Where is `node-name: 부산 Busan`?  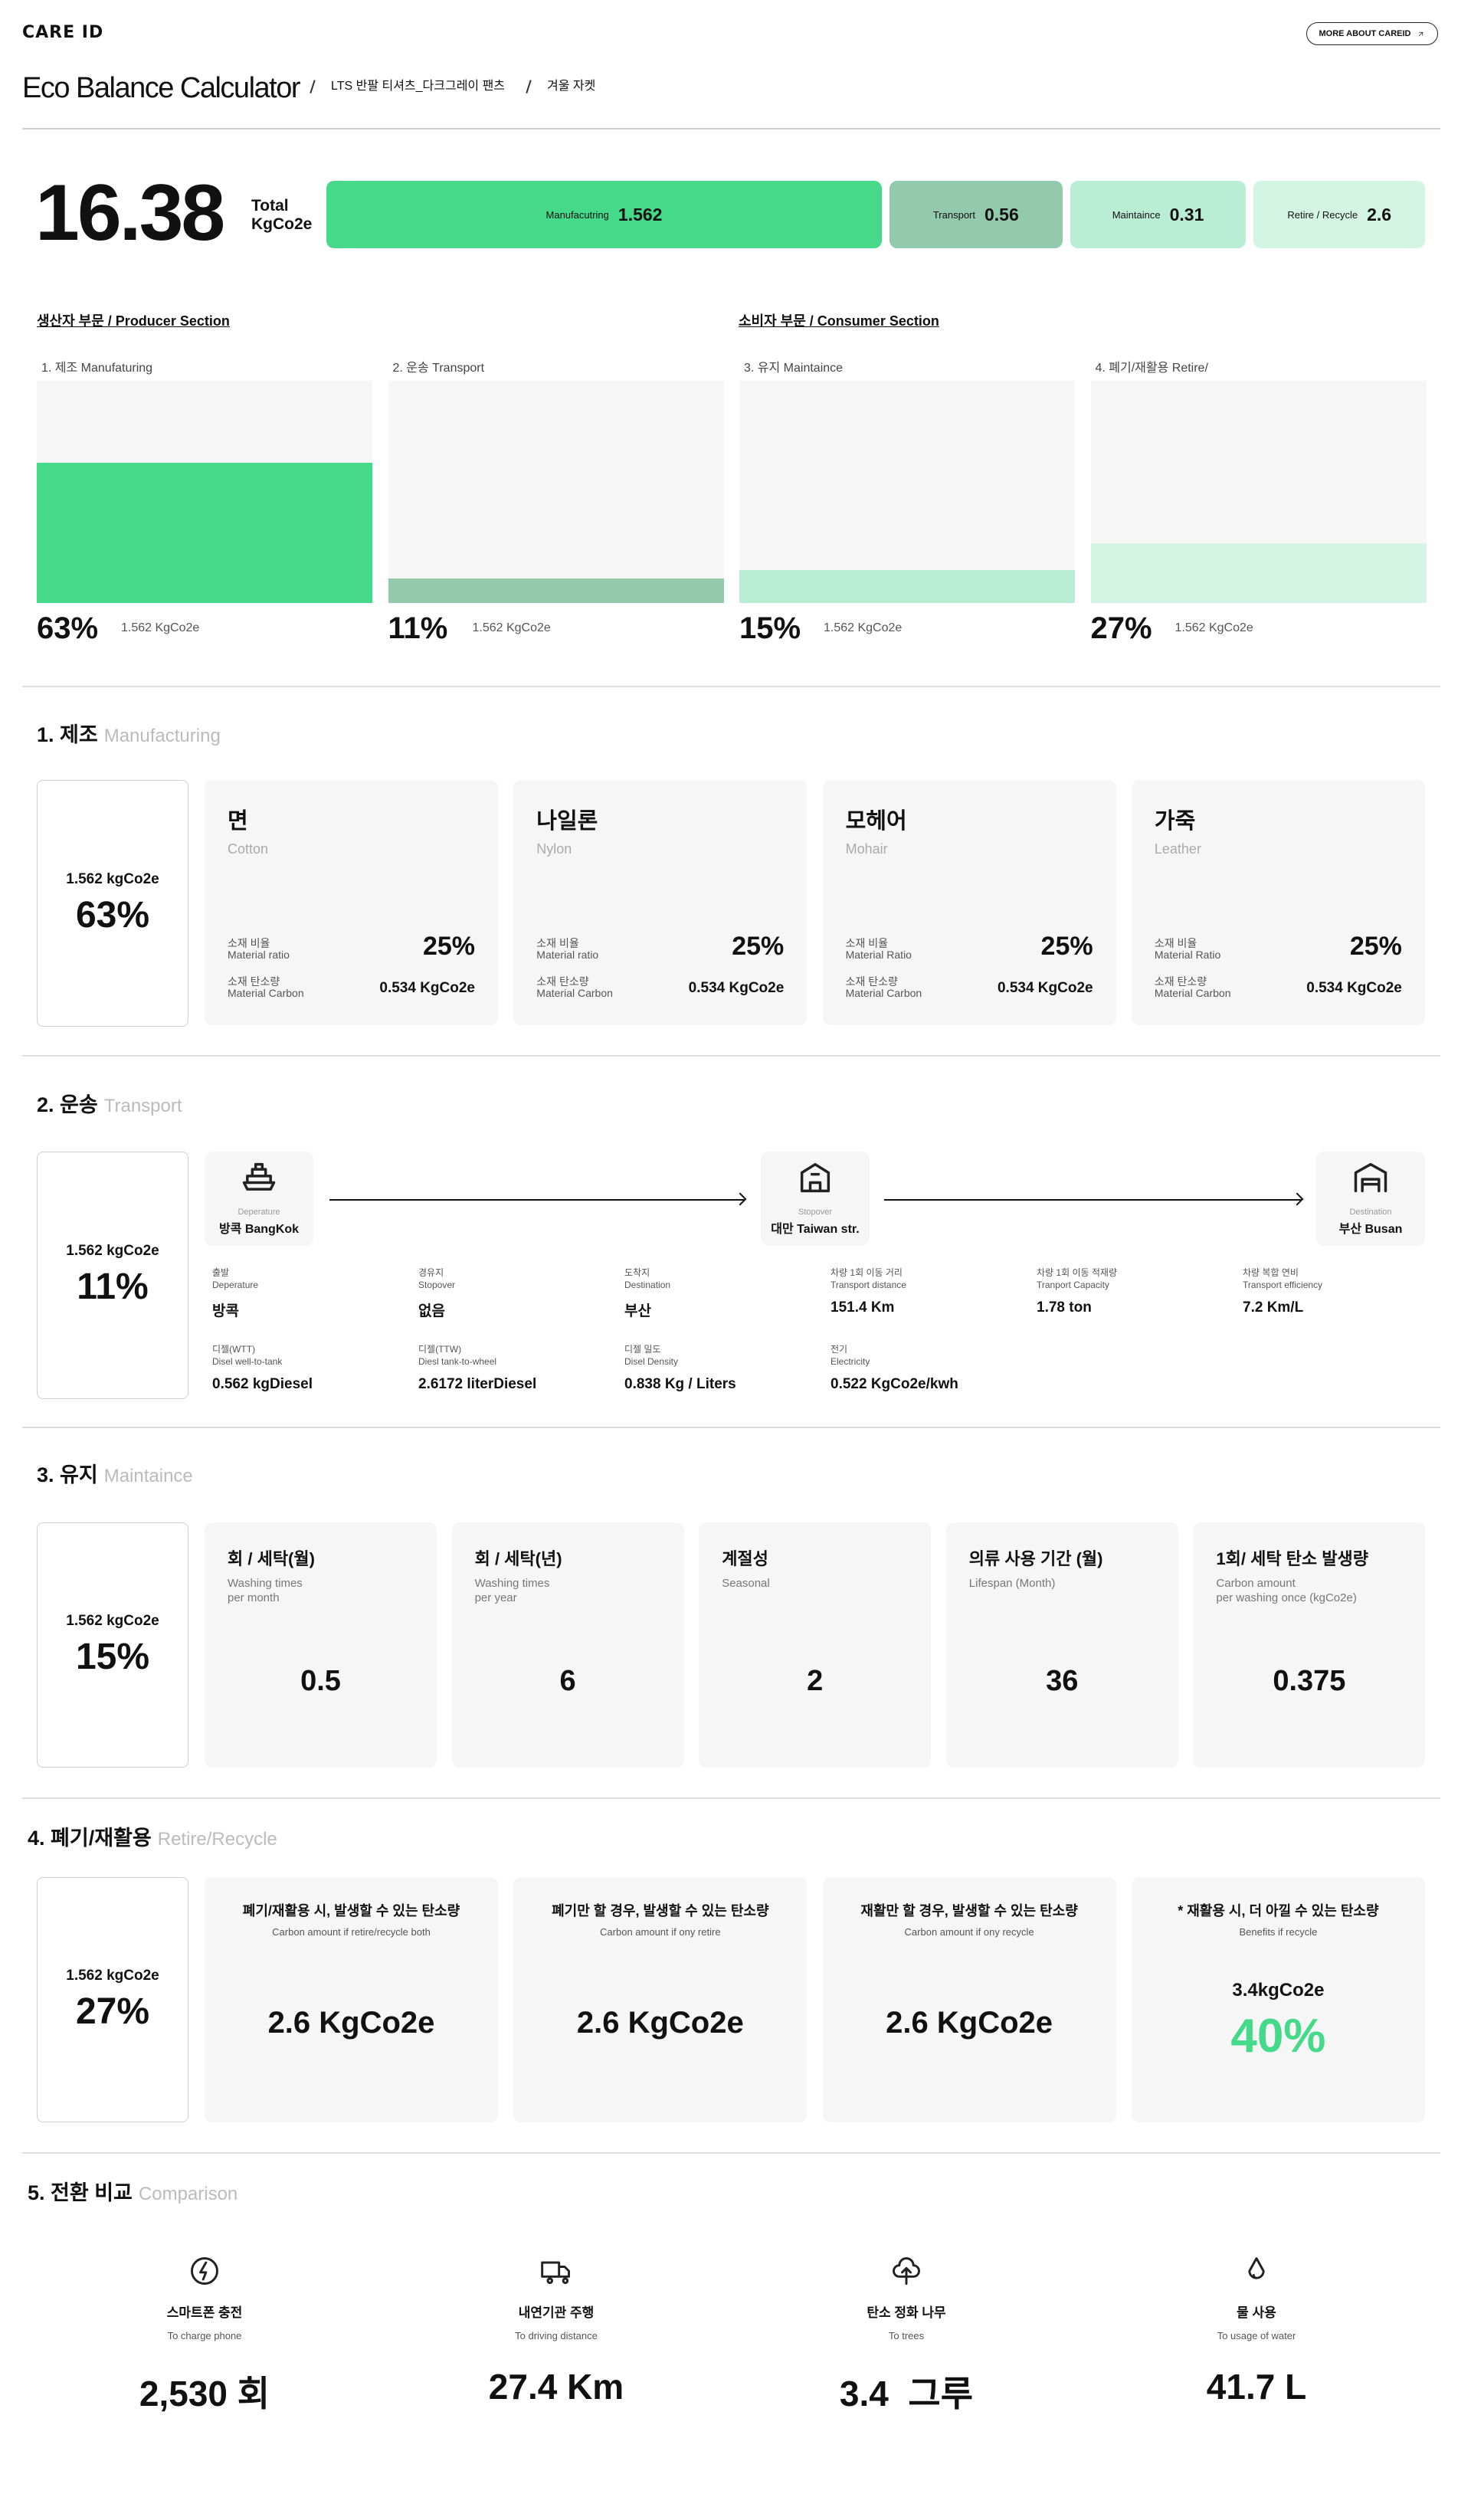
node-name: 부산 Busan is located at coordinates (1370, 1229).